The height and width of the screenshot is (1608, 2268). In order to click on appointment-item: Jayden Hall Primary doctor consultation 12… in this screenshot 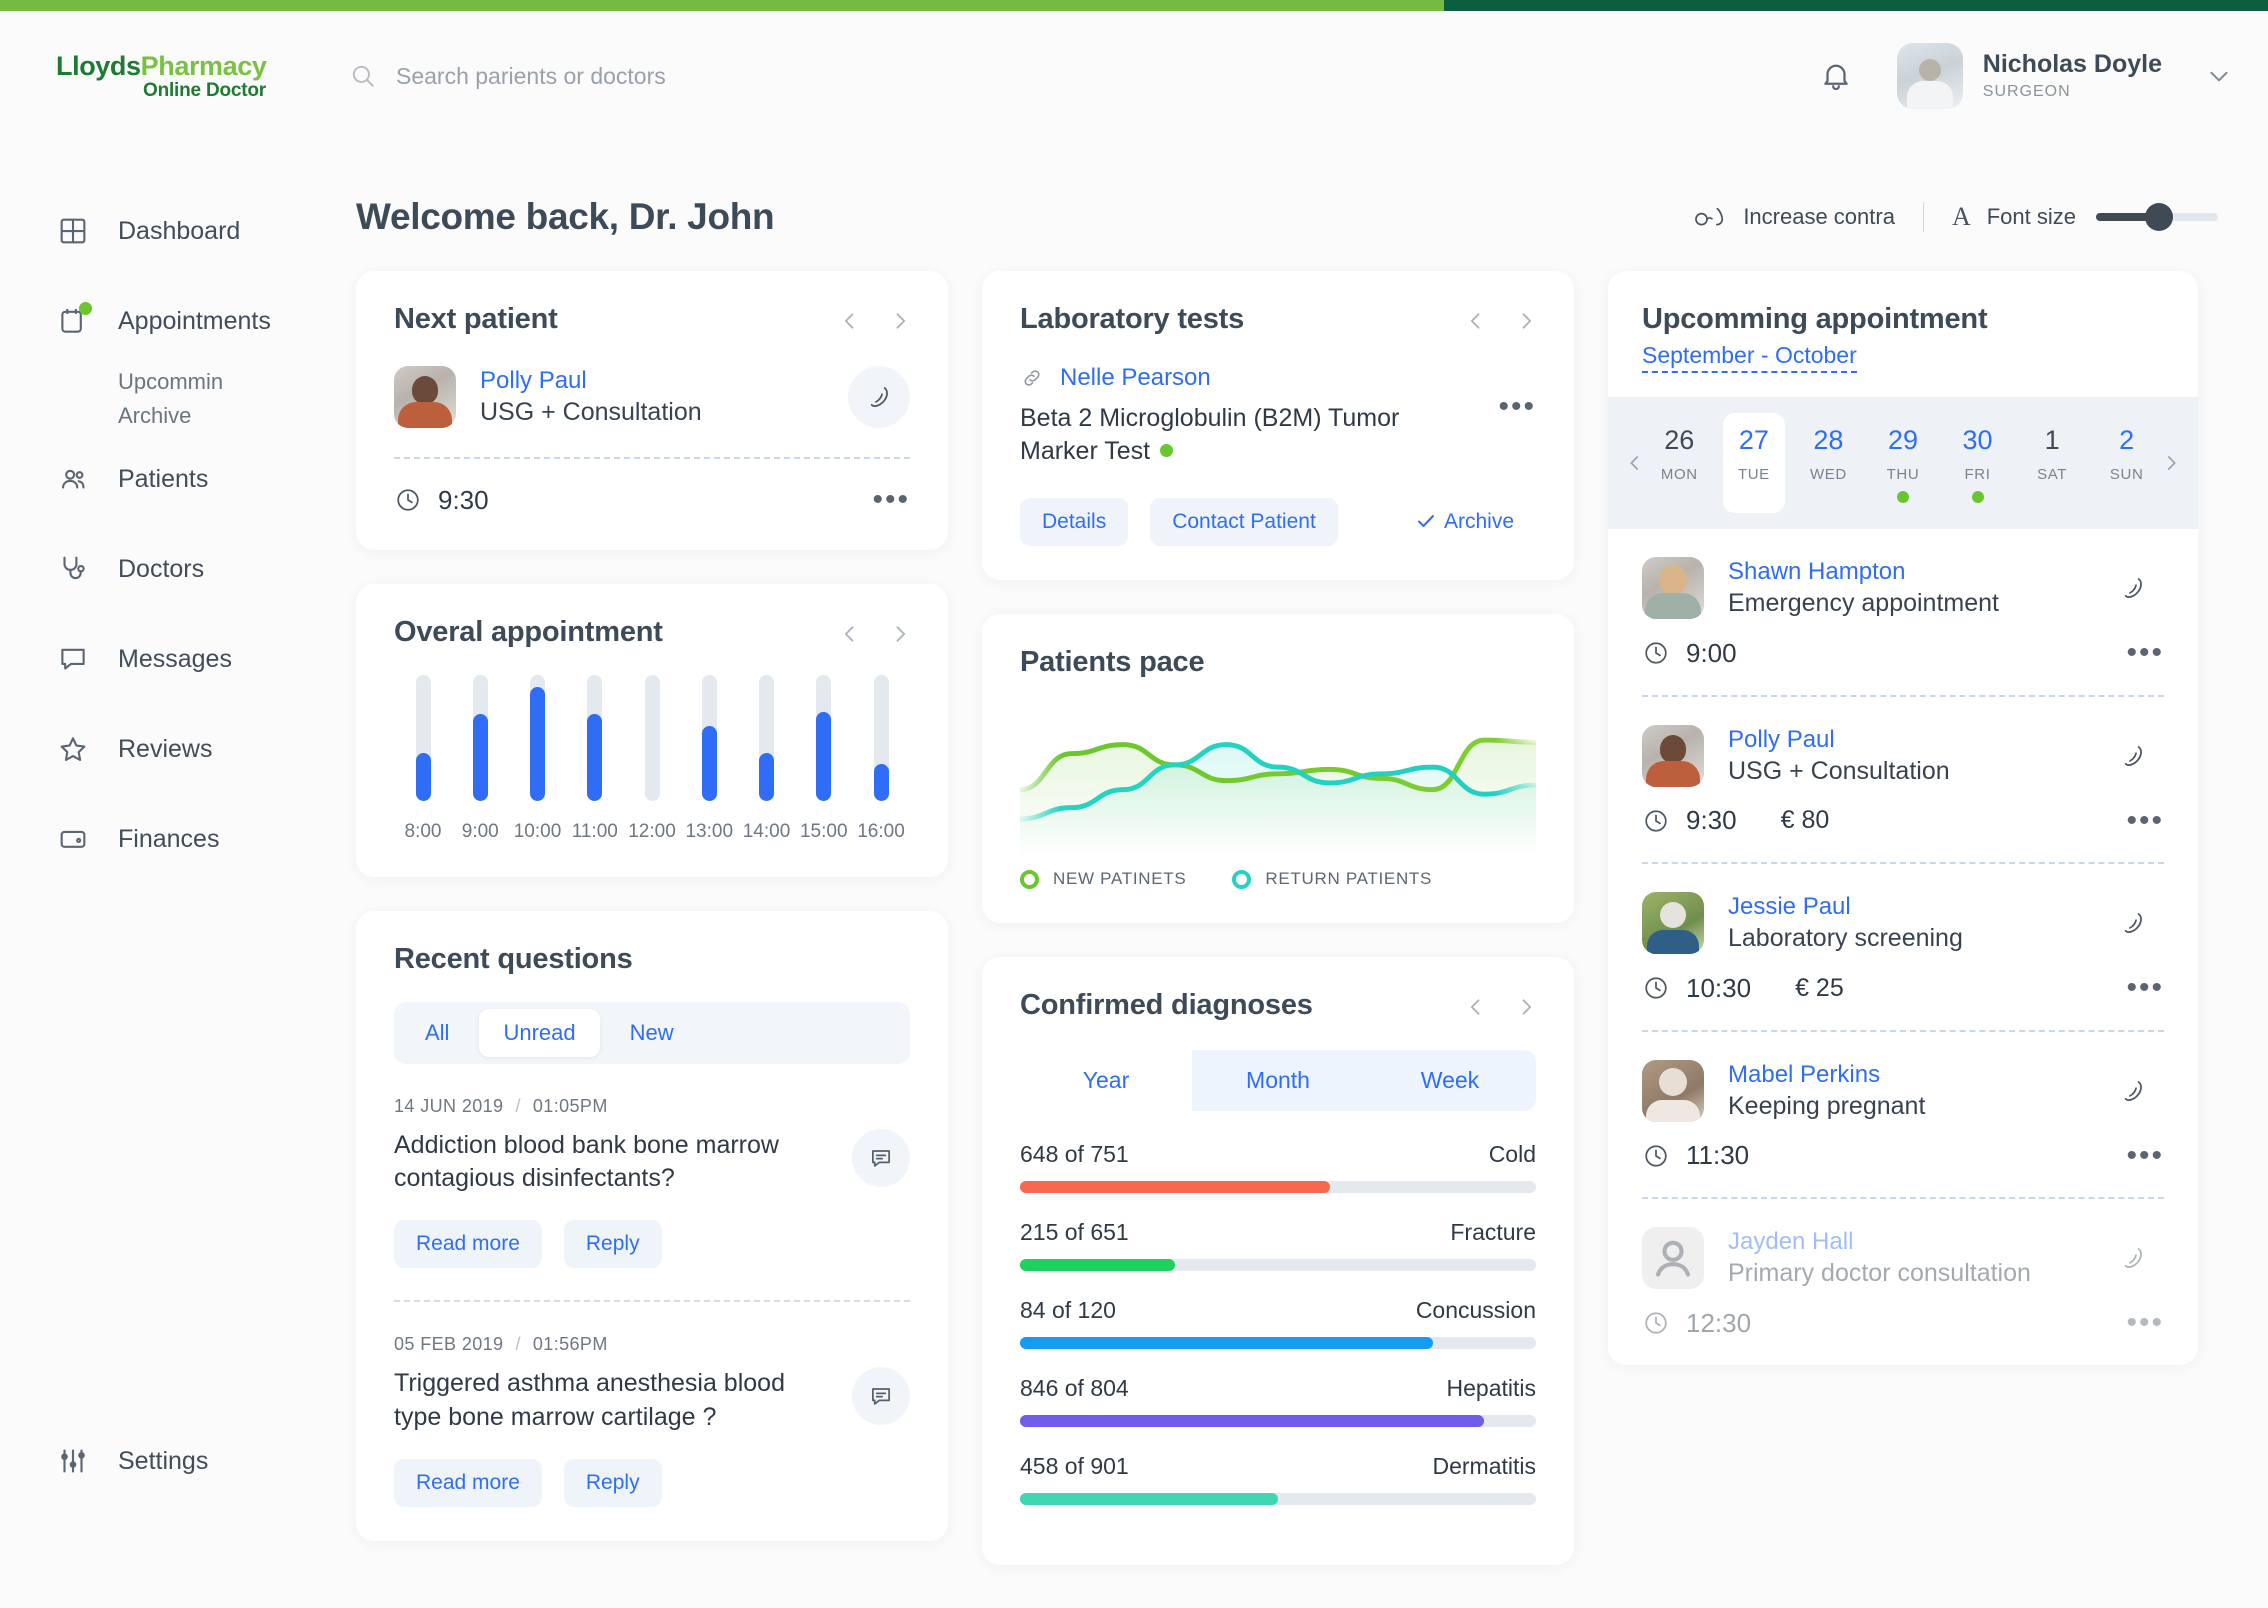, I will do `click(1903, 1269)`.